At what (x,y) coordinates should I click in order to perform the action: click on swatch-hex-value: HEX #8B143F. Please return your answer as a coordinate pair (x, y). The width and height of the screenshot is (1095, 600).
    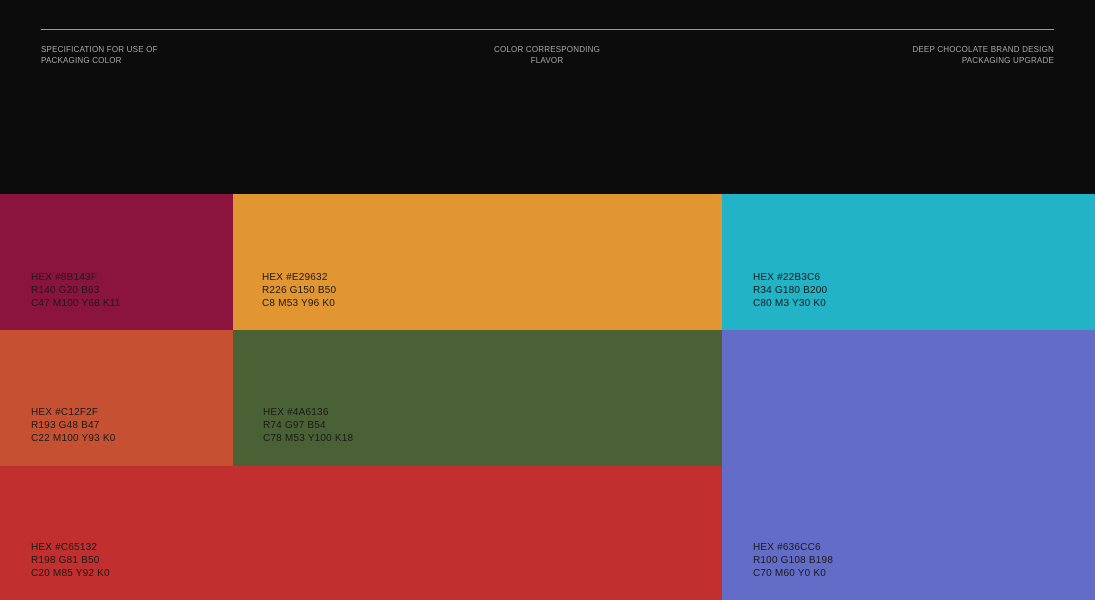
    Looking at the image, I should click on (64, 277).